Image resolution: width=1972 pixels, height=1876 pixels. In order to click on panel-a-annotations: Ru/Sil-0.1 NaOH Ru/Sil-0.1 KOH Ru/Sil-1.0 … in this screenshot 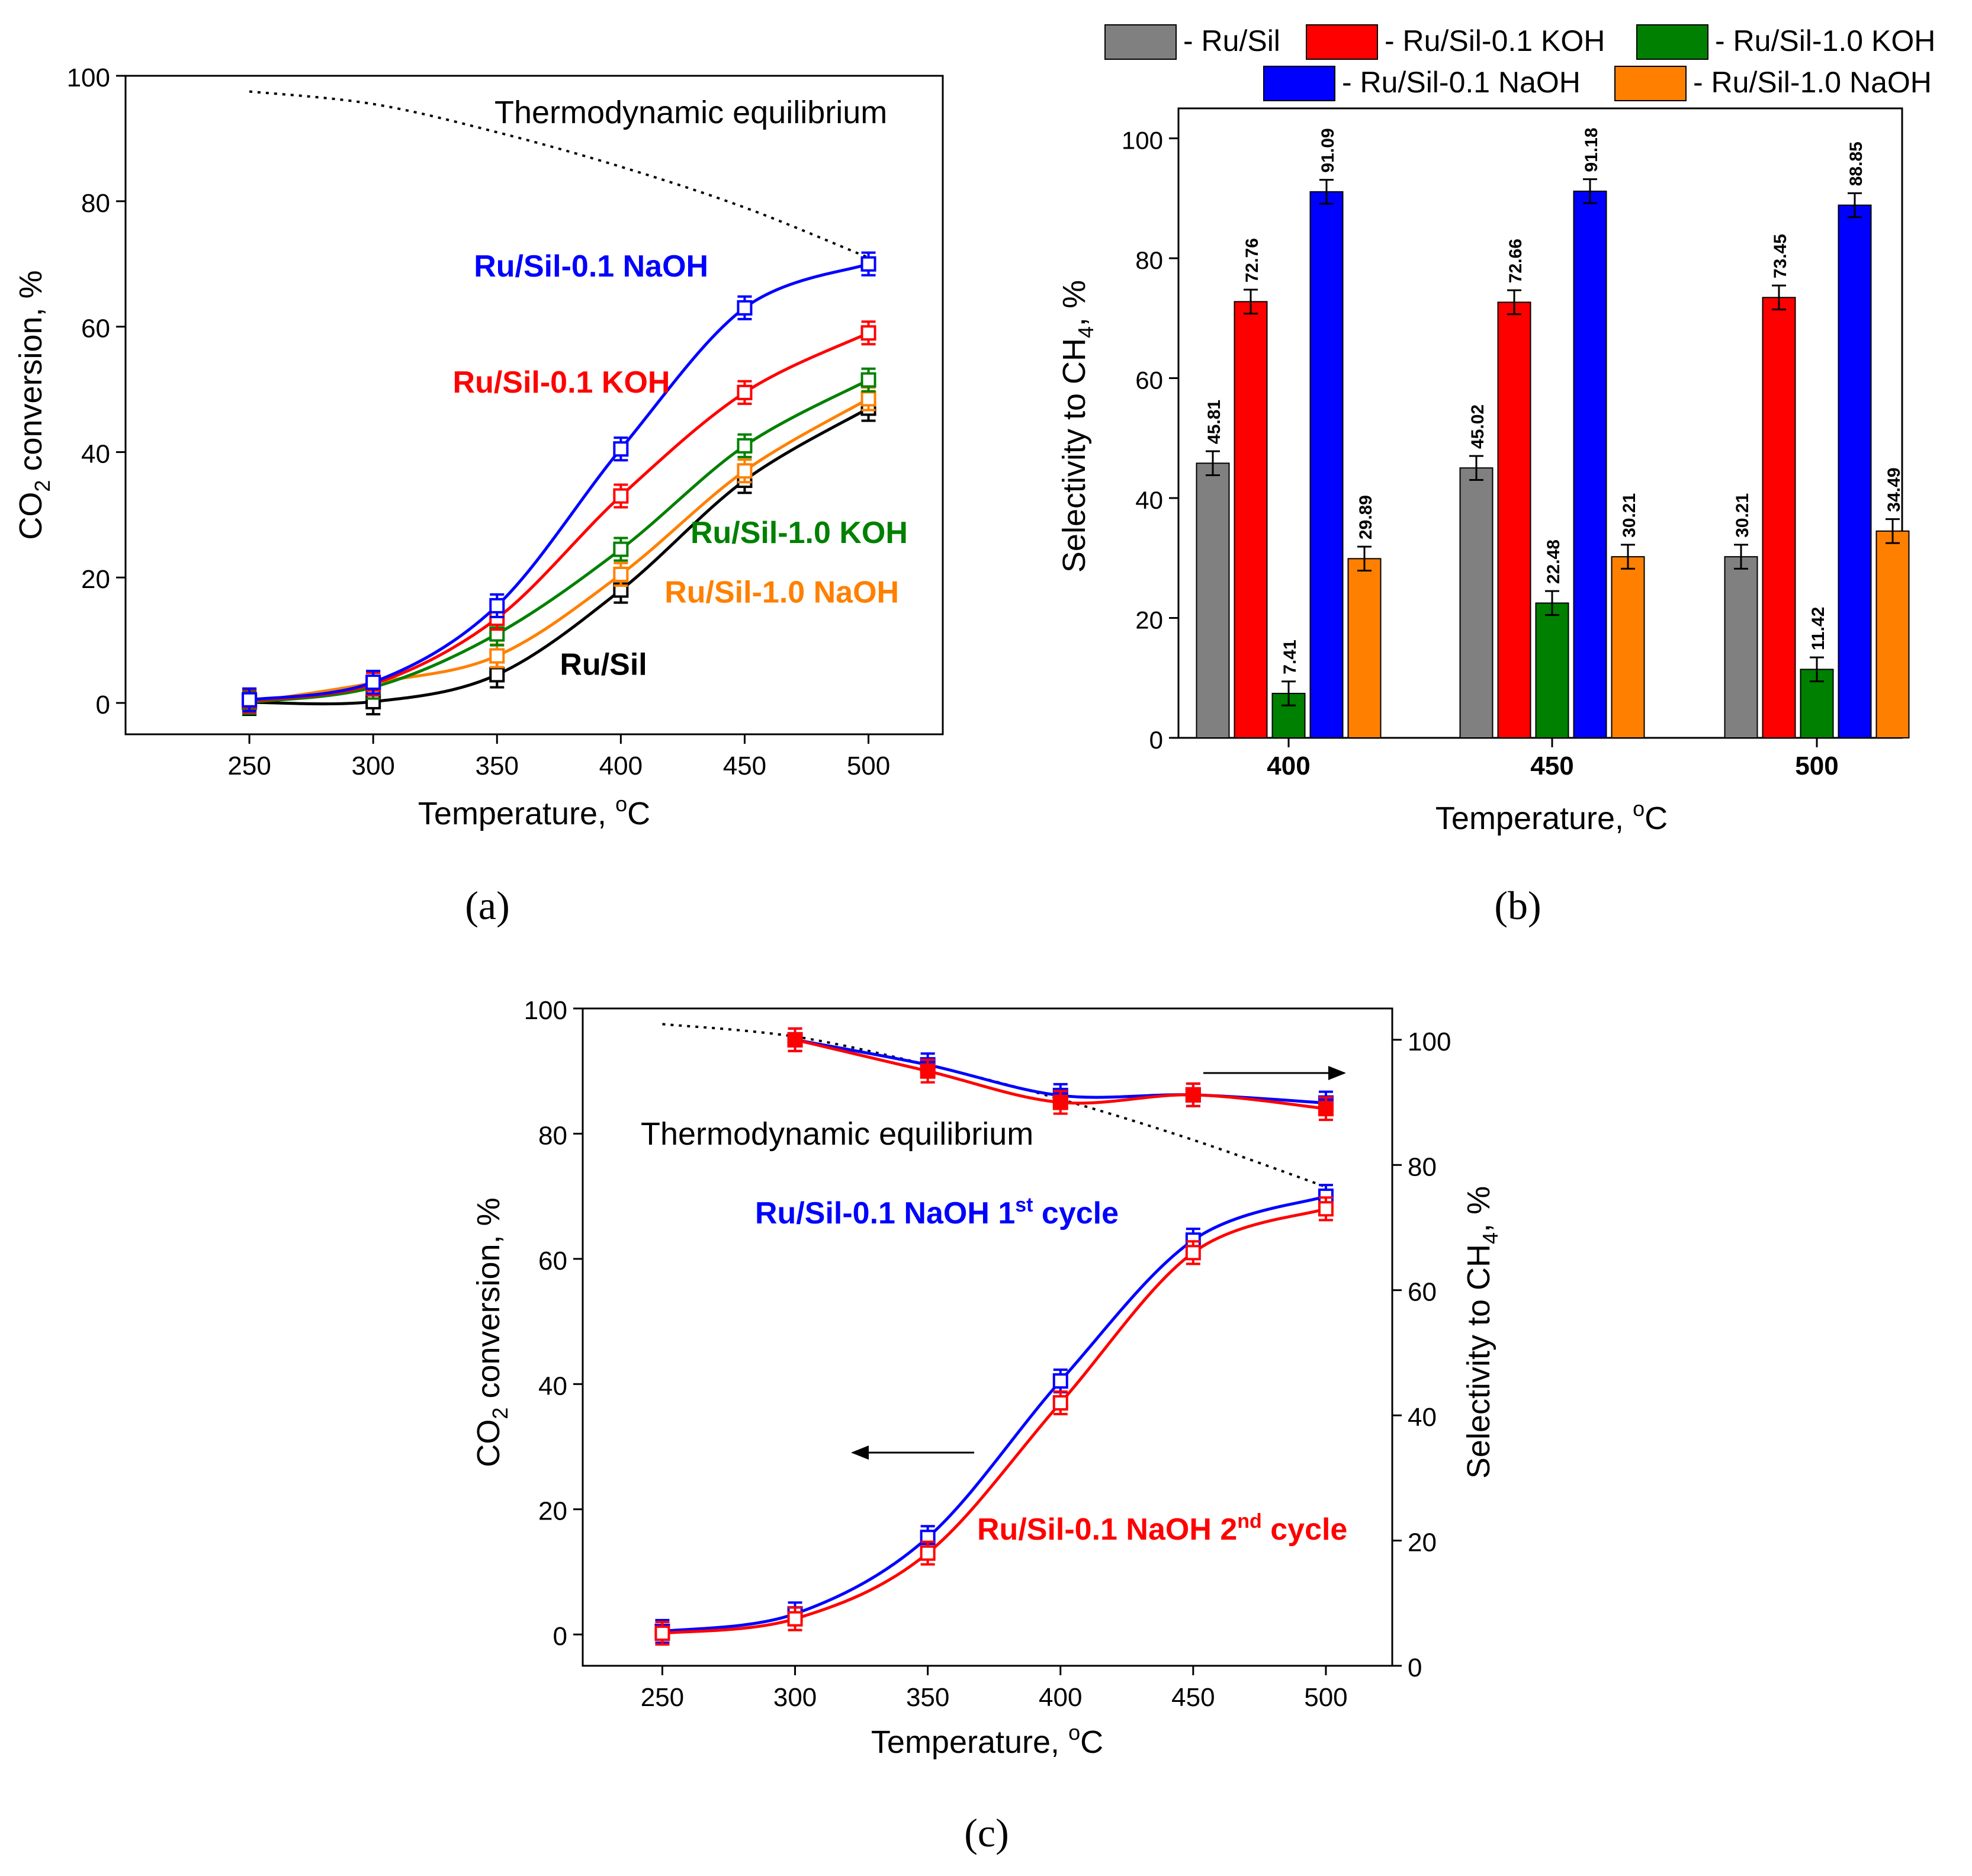, I will do `click(680, 465)`.